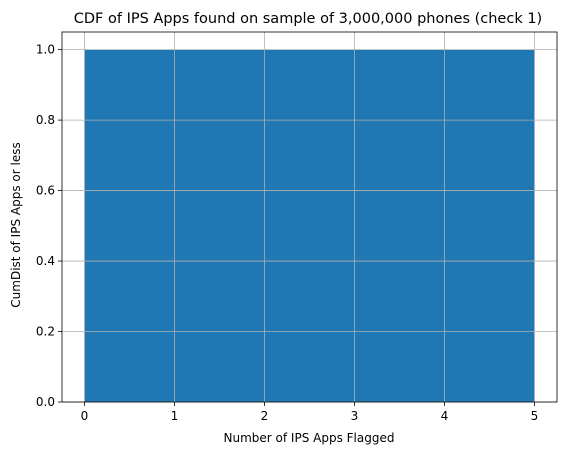  Describe the element at coordinates (355, 416) in the screenshot. I see `x-tick-label-3: 3` at that location.